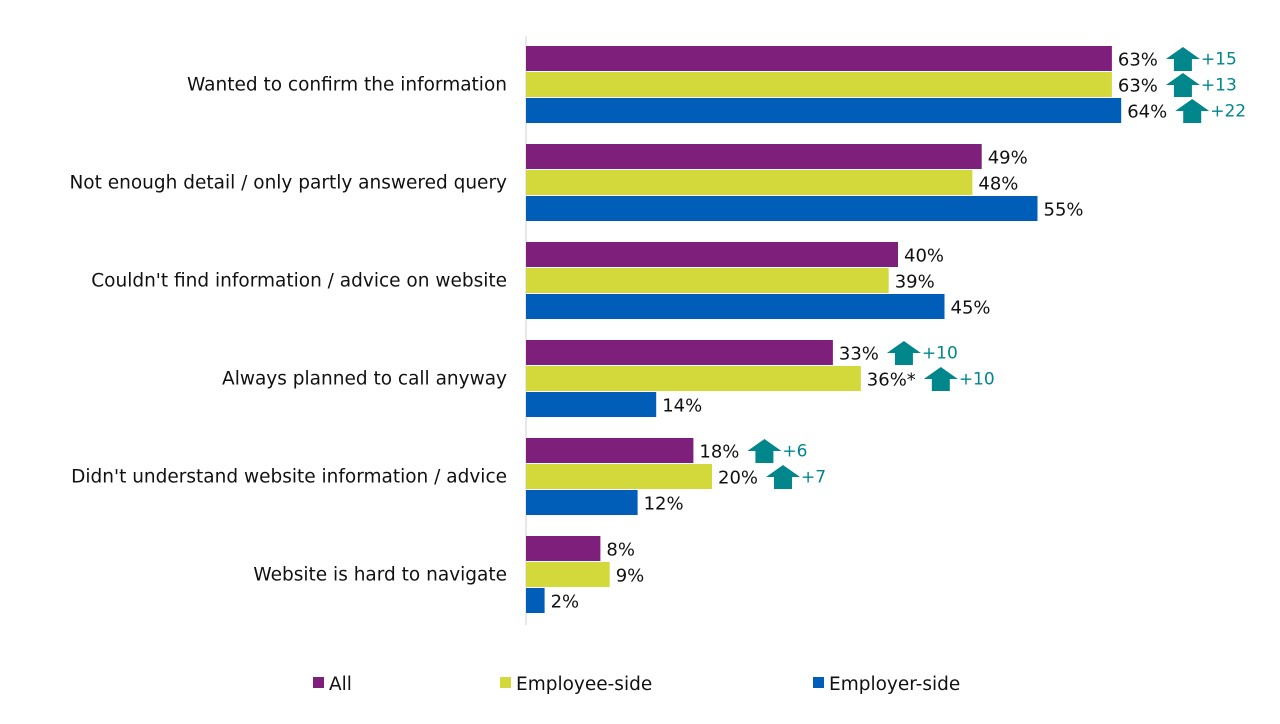 The width and height of the screenshot is (1280, 724). I want to click on data-label: 20%, so click(738, 478).